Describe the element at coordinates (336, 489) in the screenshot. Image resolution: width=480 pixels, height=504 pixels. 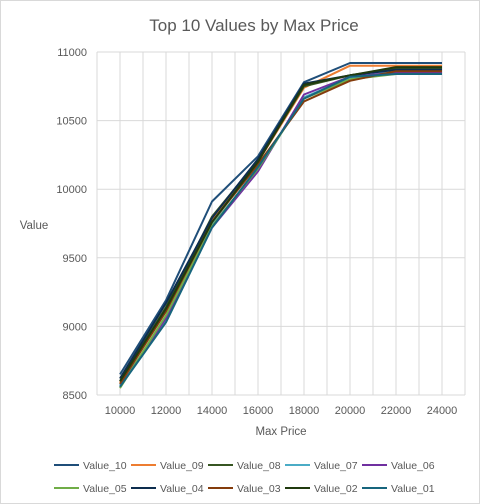
I see `legend-label: Value_02` at that location.